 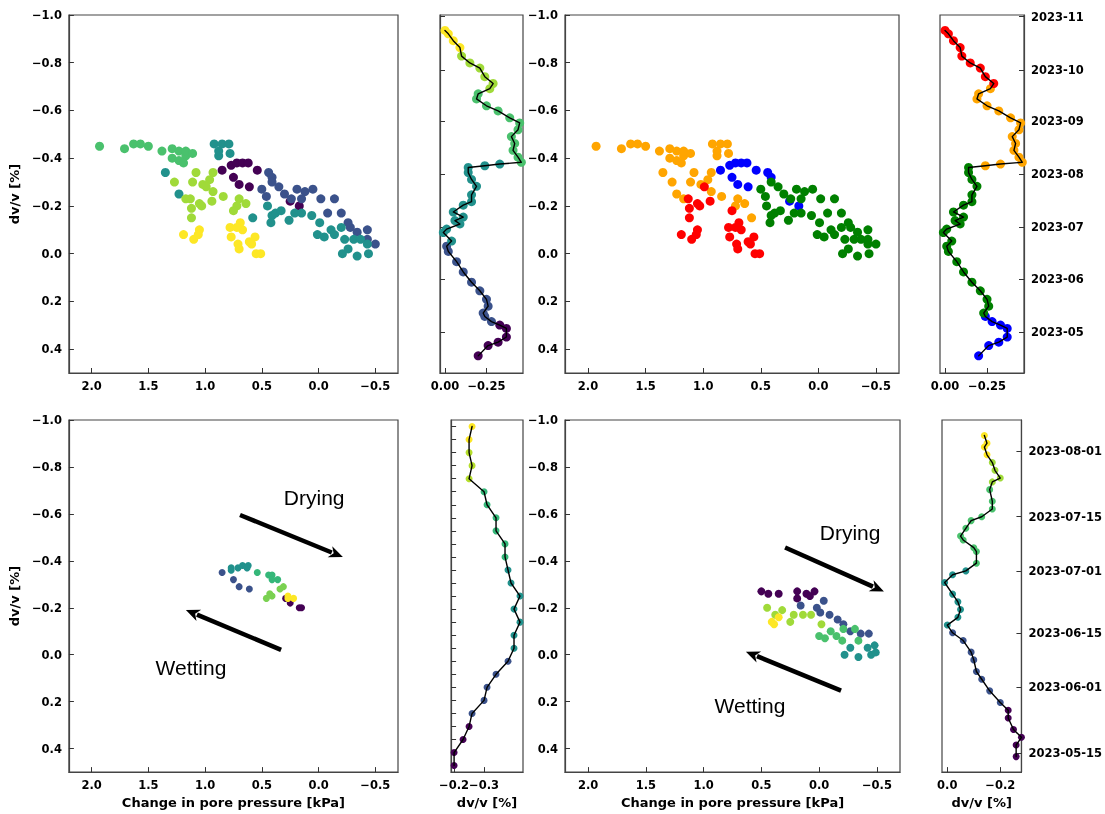 What do you see at coordinates (1057, 16) in the screenshot?
I see `y-tick-label: 2023-11` at bounding box center [1057, 16].